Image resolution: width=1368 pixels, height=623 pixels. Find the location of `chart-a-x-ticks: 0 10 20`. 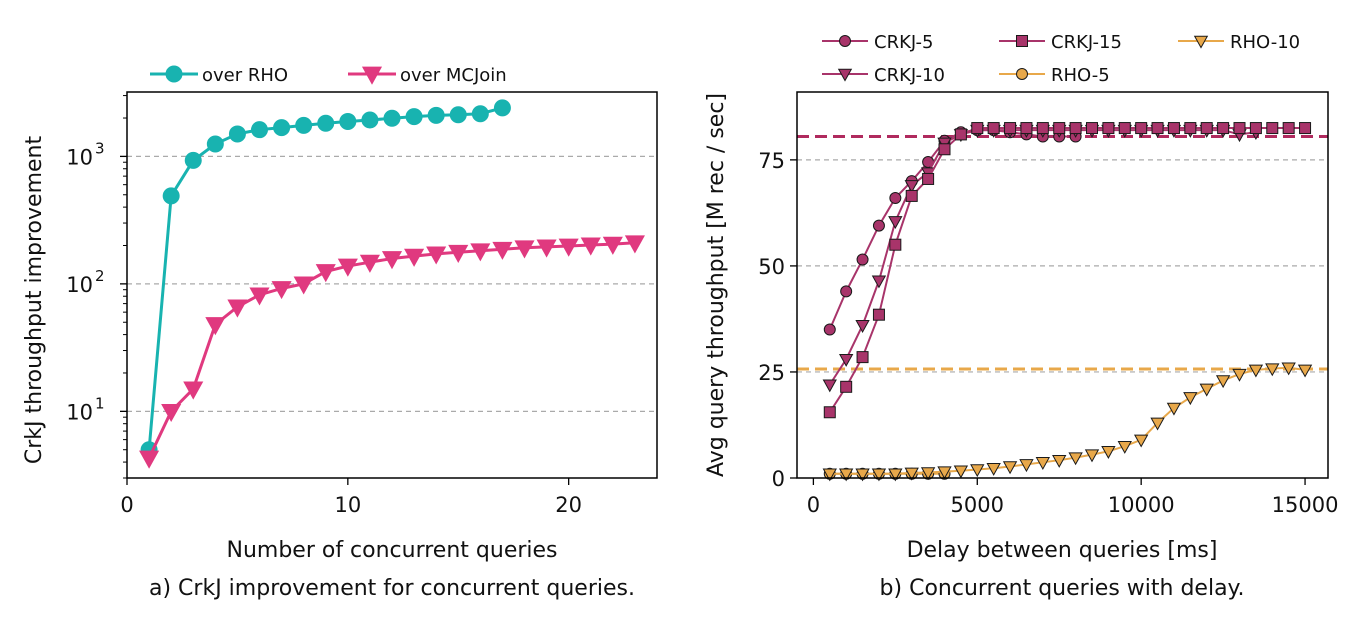

chart-a-x-ticks: 0 10 20 is located at coordinates (351, 497).